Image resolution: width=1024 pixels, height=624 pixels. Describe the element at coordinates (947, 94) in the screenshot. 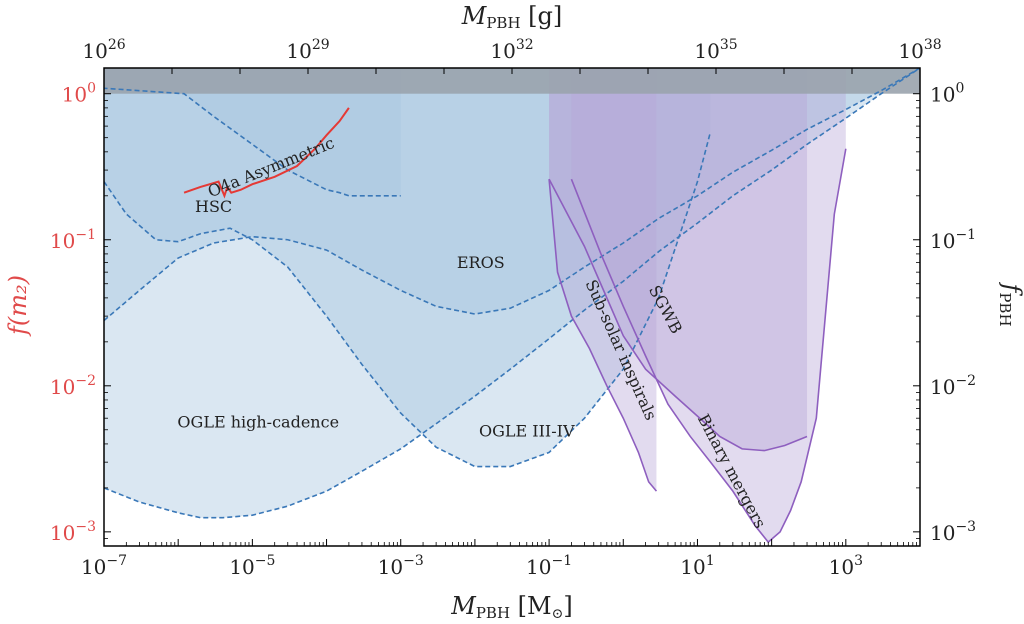

I see `y-tick-label-right: 10⁰` at that location.